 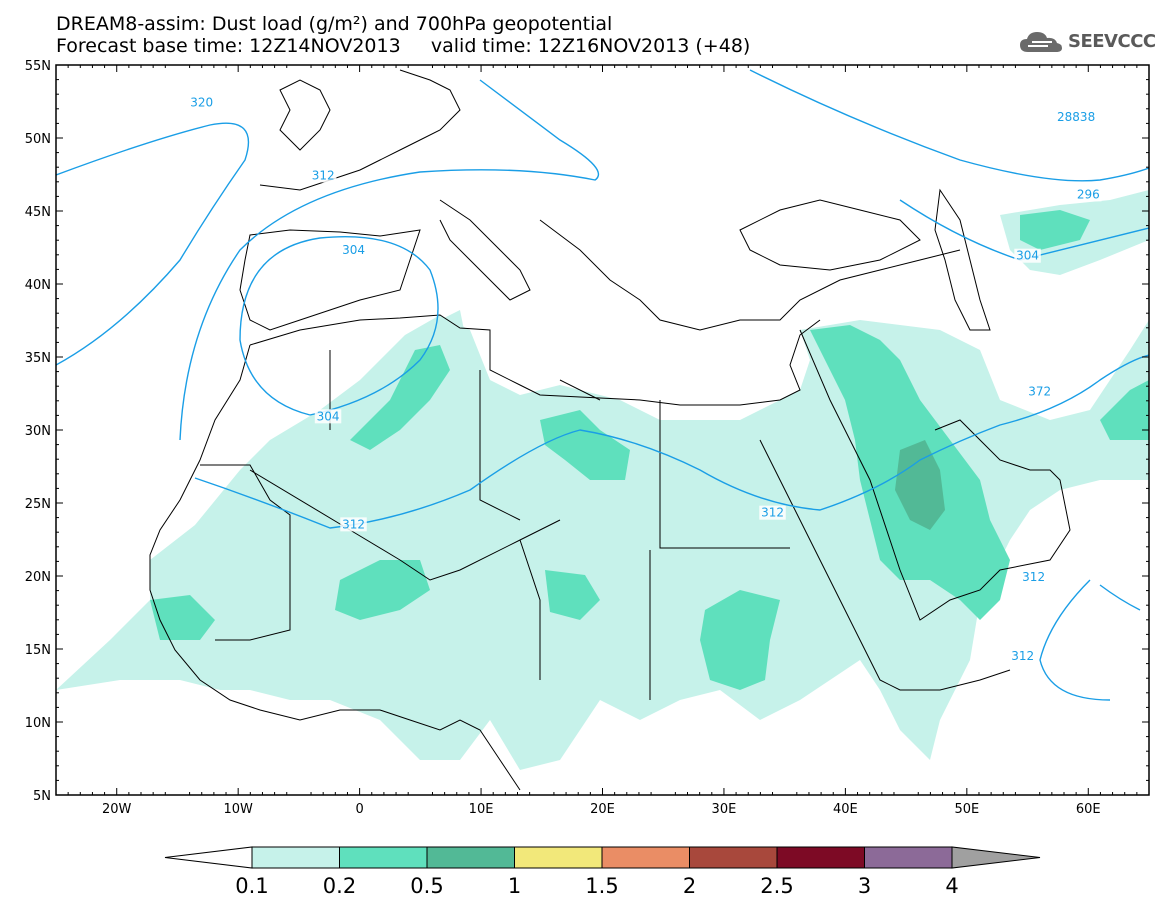 What do you see at coordinates (514, 886) in the screenshot?
I see `colorbar-label: 1` at bounding box center [514, 886].